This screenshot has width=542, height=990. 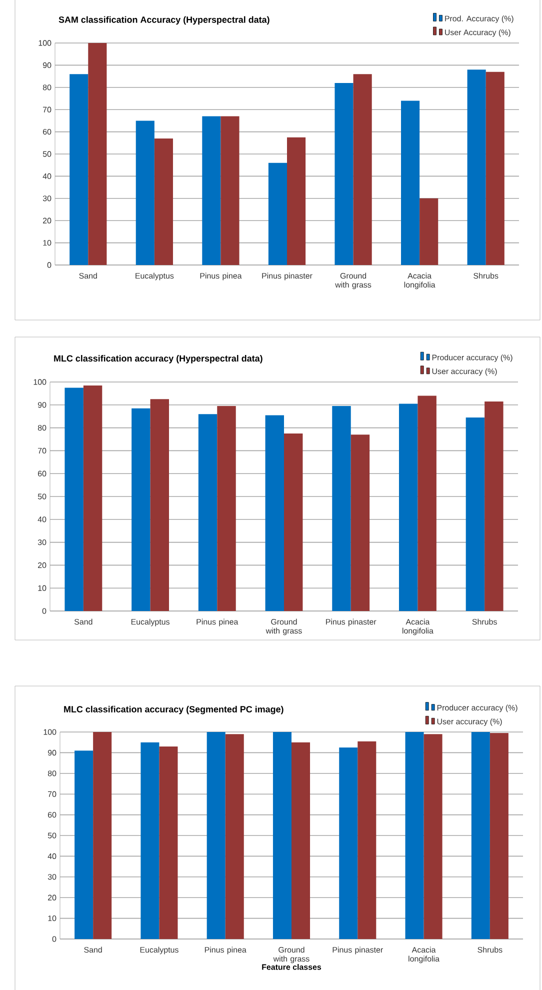 What do you see at coordinates (158, 359) in the screenshot?
I see `chart-title: MLC classification accuracy (Hyperspectral data)` at bounding box center [158, 359].